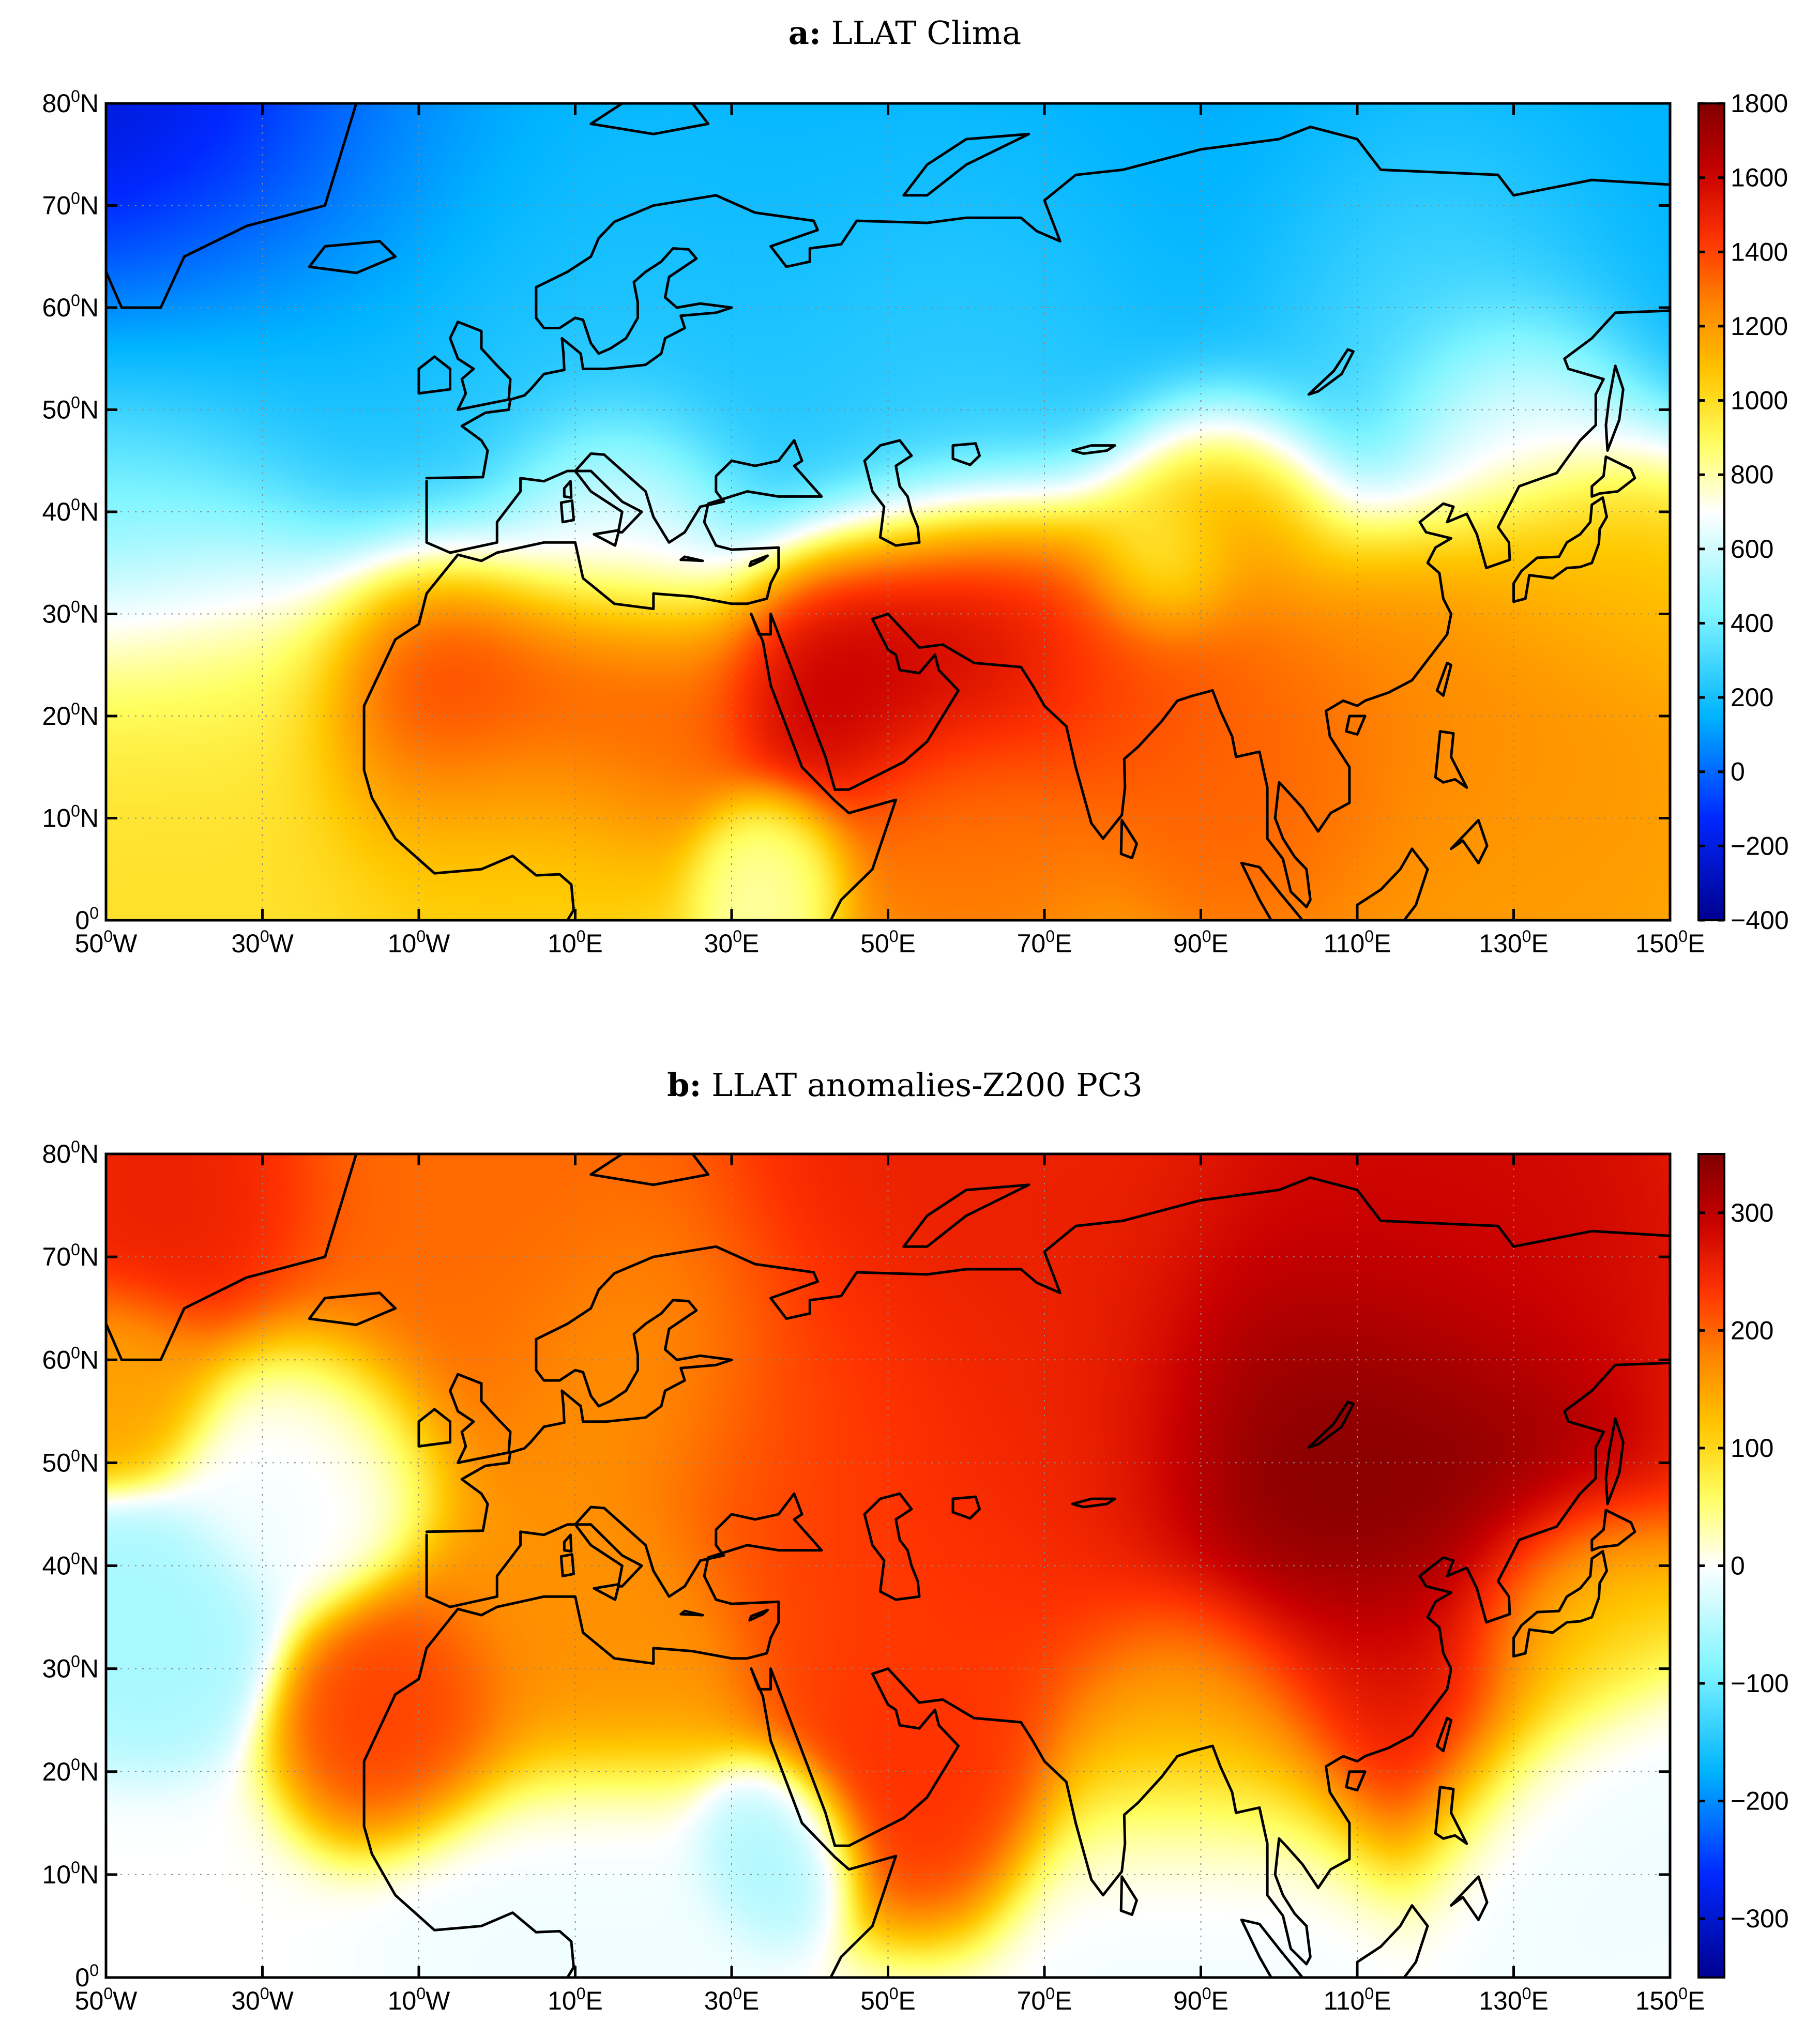 This screenshot has height=2038, width=1820. What do you see at coordinates (70, 613) in the screenshot?
I see `y-tick-label: 300N` at bounding box center [70, 613].